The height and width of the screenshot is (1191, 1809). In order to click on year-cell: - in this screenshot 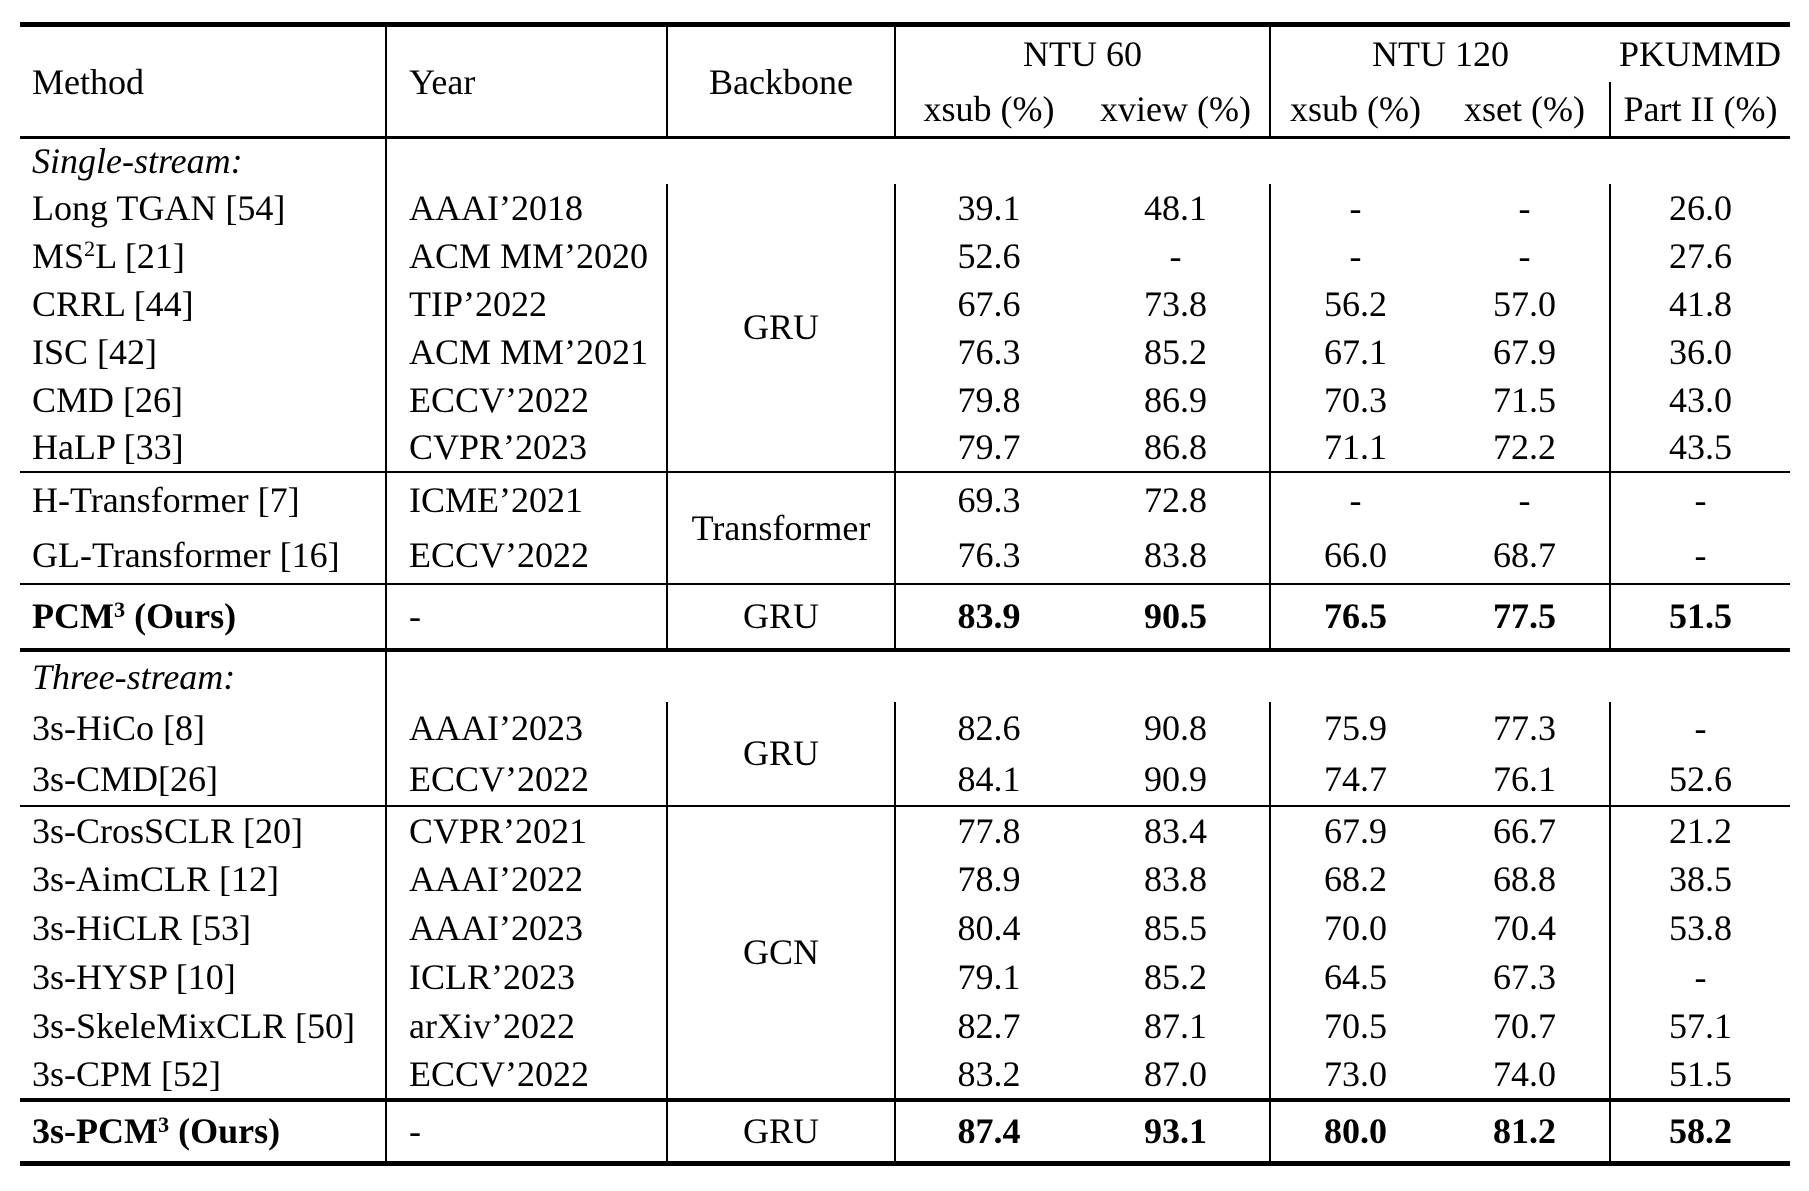, I will do `click(527, 616)`.